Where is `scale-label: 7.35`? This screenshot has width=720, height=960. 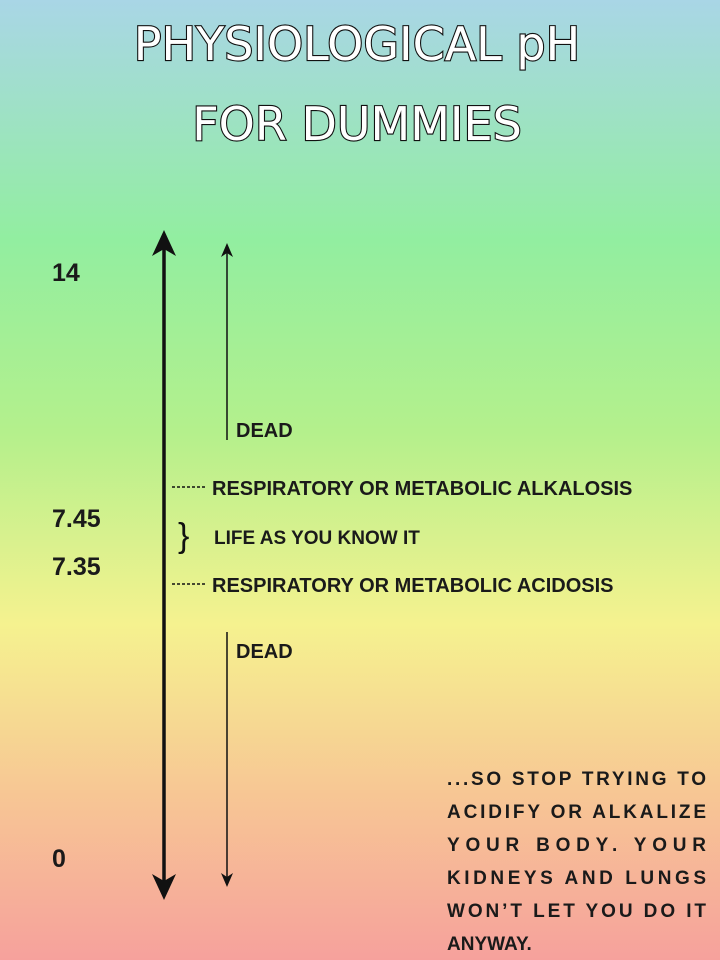 scale-label: 7.35 is located at coordinates (76, 567).